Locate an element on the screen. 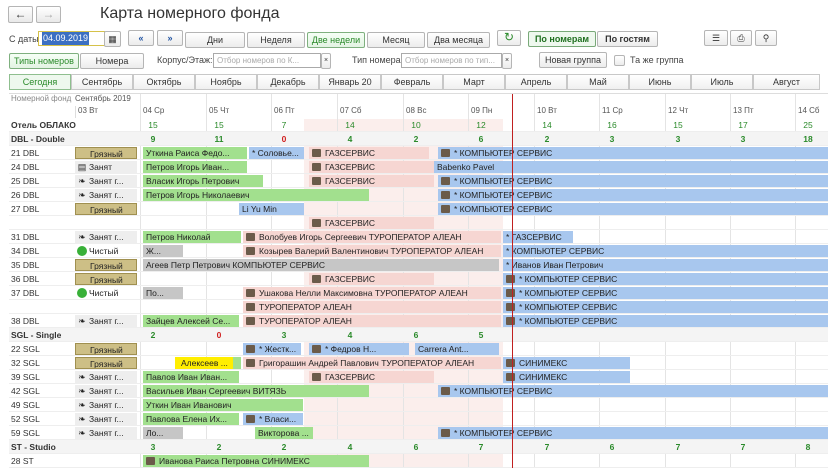 The image size is (830, 471). month-jul: Июль is located at coordinates (722, 82).